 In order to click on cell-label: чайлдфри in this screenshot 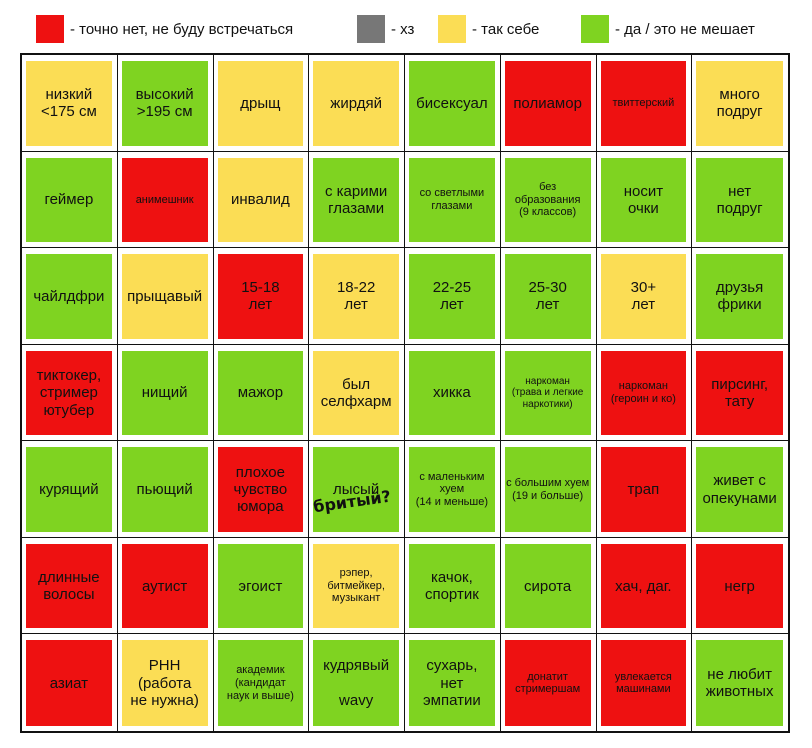, I will do `click(69, 296)`.